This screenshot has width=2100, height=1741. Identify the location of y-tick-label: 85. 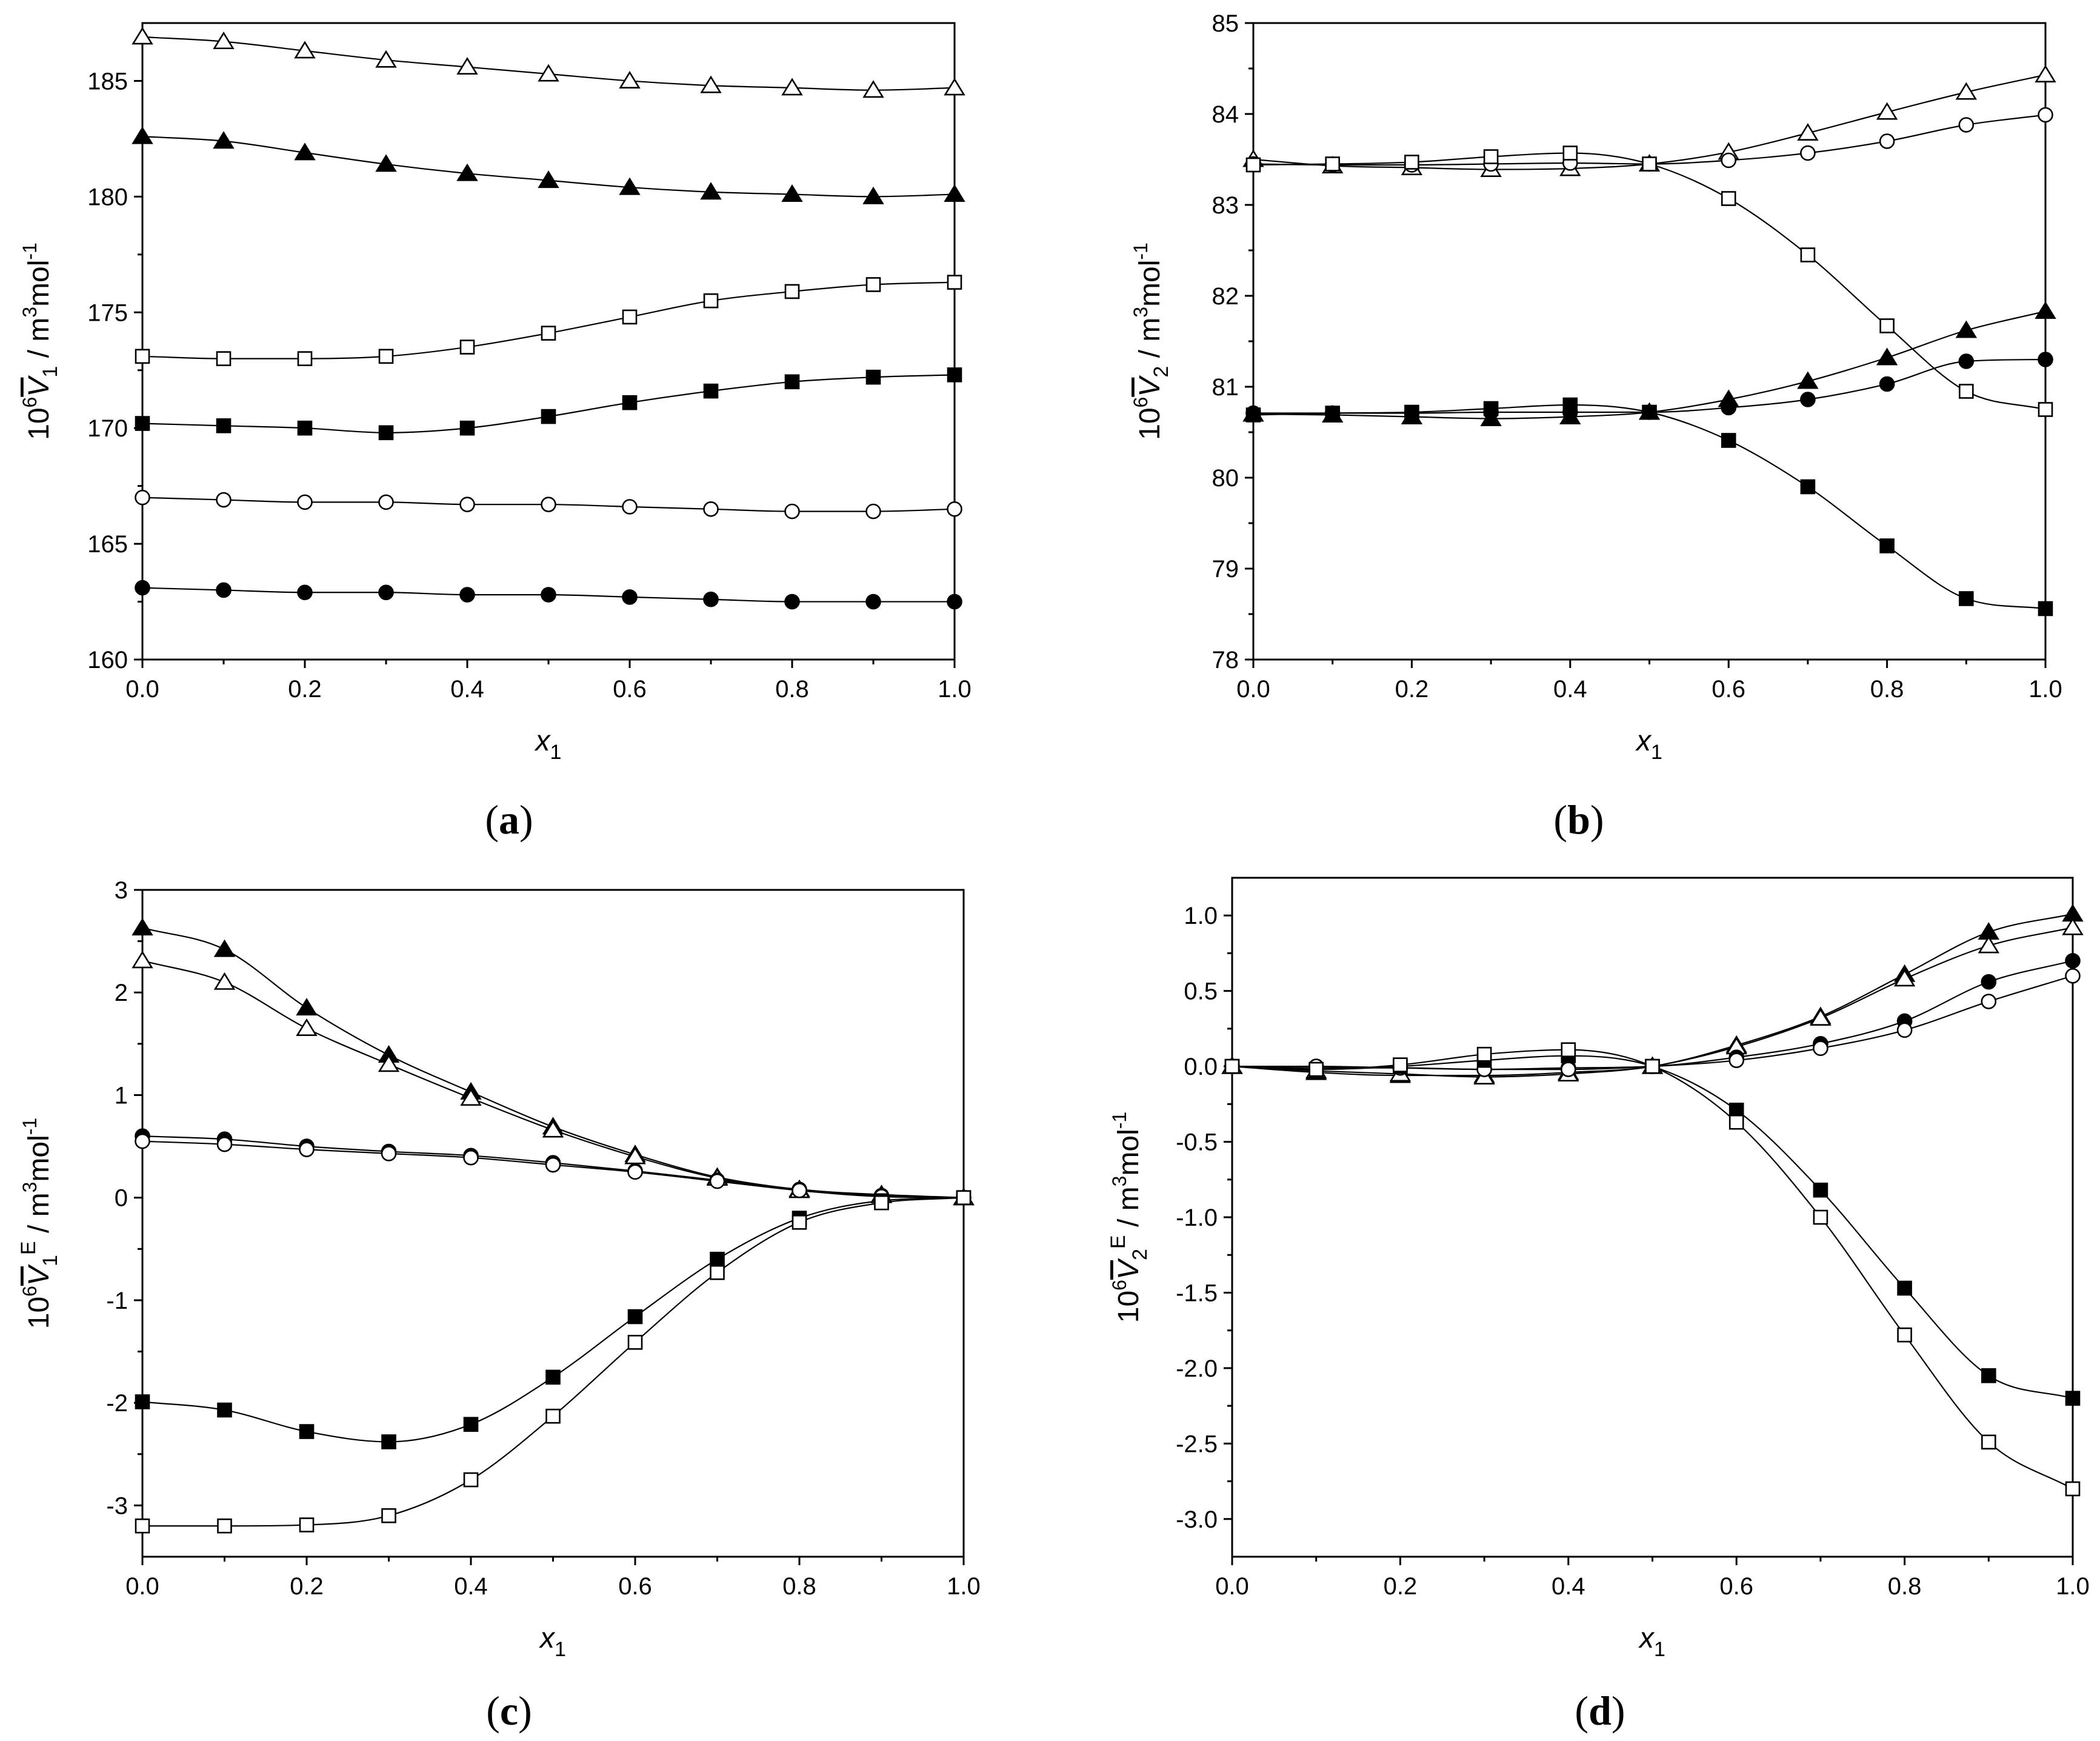
(1225, 23).